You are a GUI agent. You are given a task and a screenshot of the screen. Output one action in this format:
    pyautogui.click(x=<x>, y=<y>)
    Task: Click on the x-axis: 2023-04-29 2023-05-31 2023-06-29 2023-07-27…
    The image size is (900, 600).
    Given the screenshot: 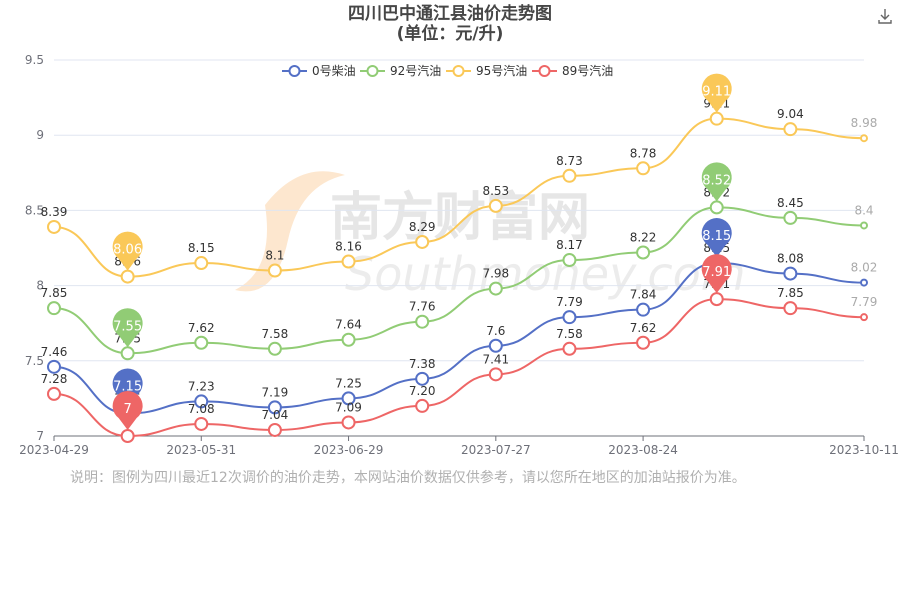 What is the action you would take?
    pyautogui.click(x=459, y=446)
    